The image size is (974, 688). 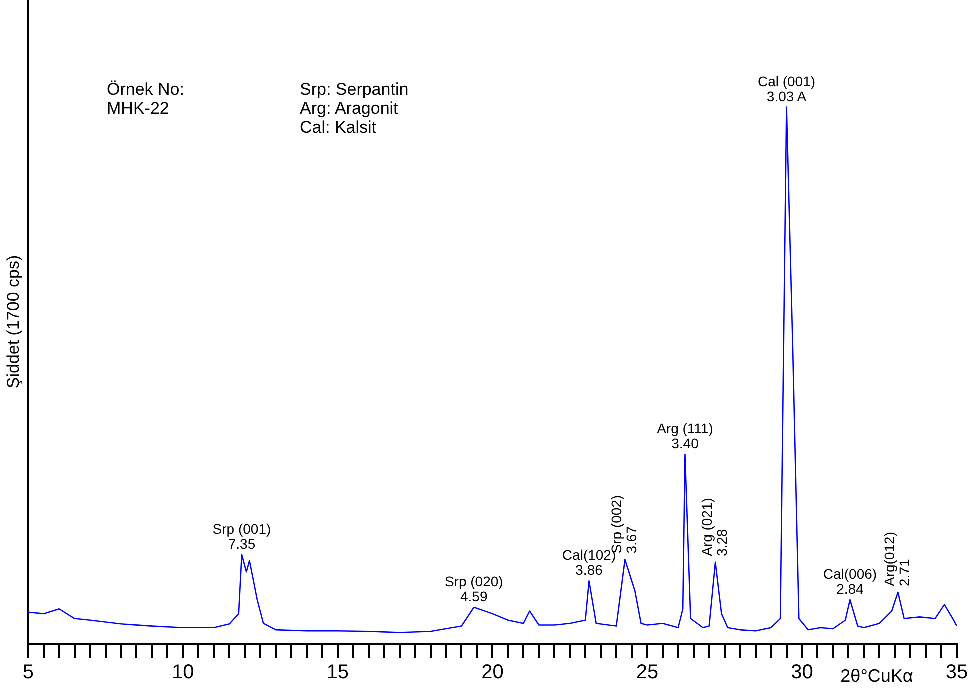 What do you see at coordinates (145, 99) in the screenshot?
I see `annotation: Örnek No: MHK-22` at bounding box center [145, 99].